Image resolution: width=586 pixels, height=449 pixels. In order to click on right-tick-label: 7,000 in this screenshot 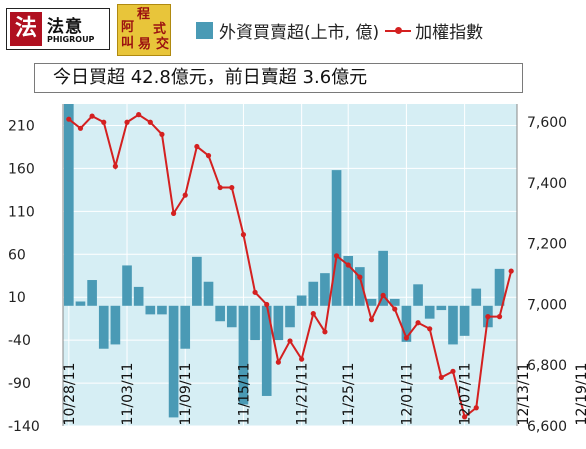, I will do `click(547, 305)`.